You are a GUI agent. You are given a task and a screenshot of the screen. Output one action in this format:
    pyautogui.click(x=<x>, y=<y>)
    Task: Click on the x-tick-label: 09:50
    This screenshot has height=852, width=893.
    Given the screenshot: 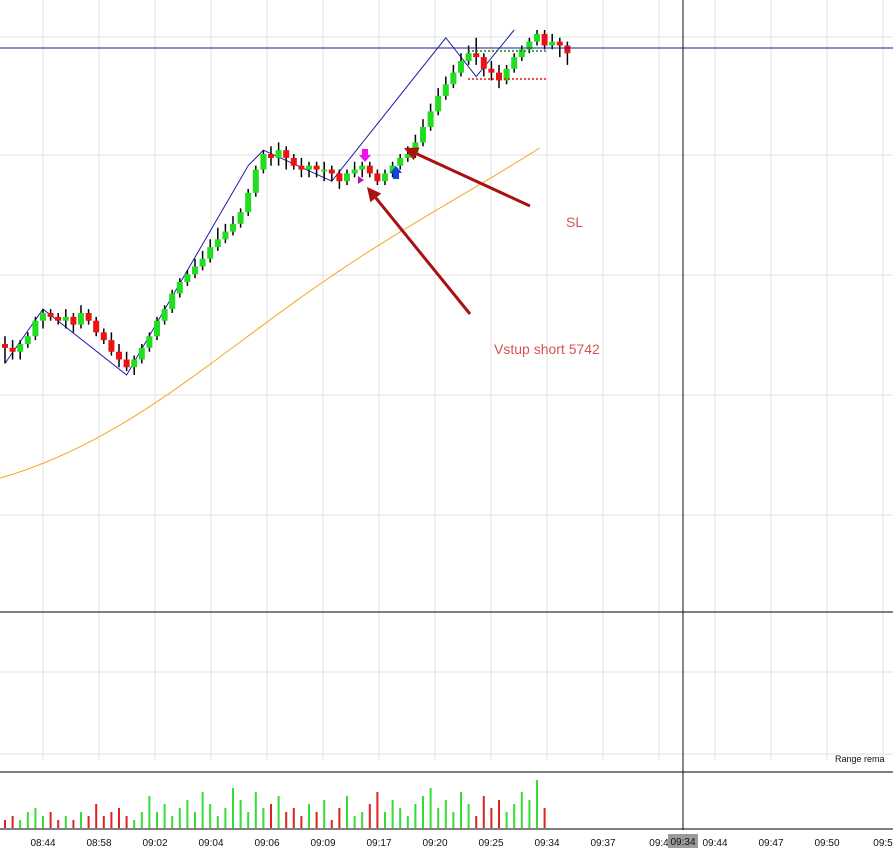 What is the action you would take?
    pyautogui.click(x=826, y=843)
    